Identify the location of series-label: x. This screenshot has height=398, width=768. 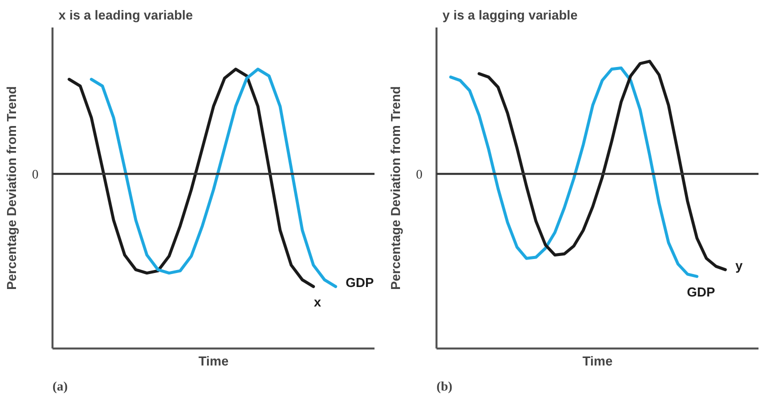
(318, 302).